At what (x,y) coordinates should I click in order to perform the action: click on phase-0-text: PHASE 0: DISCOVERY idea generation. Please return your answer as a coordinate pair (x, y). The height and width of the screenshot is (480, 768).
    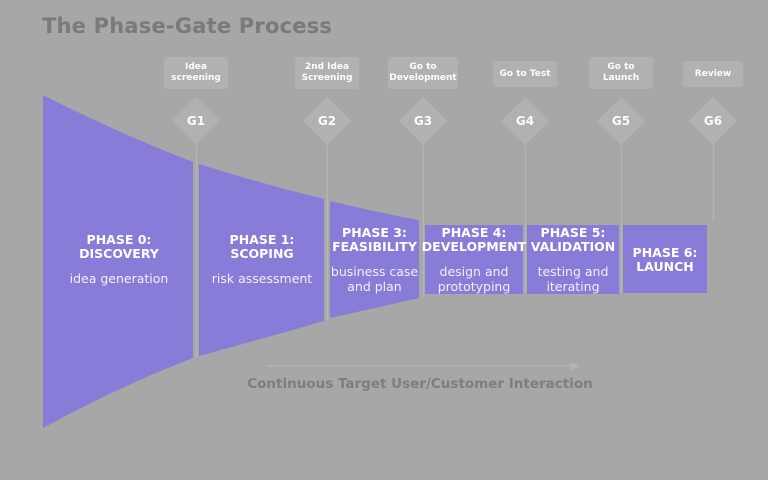
    Looking at the image, I should click on (119, 260).